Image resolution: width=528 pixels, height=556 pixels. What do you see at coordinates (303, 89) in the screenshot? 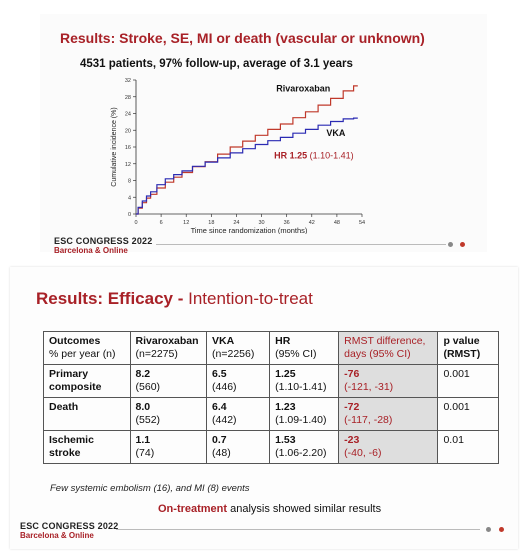
I see `series-label-rivaroxaban: Rivaroxaban` at bounding box center [303, 89].